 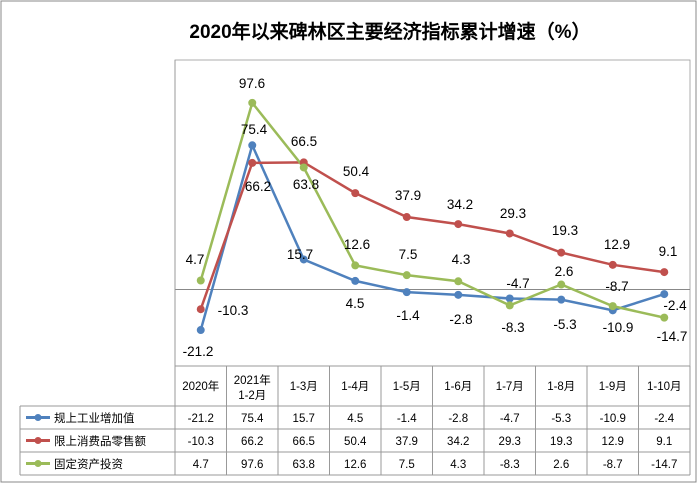 I want to click on table-cell: 12.9, so click(x=613, y=442).